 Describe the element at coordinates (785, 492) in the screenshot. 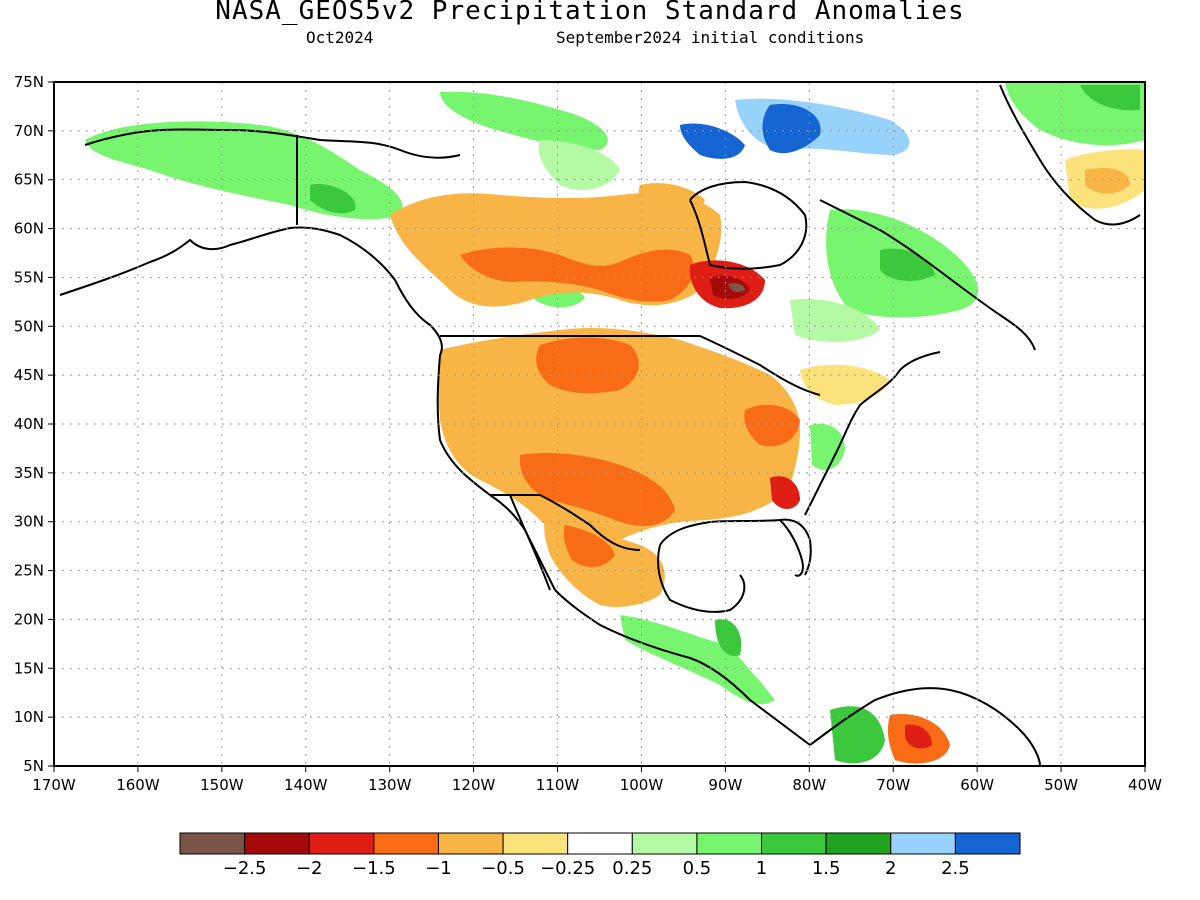

I see `southeast-strong-dry` at that location.